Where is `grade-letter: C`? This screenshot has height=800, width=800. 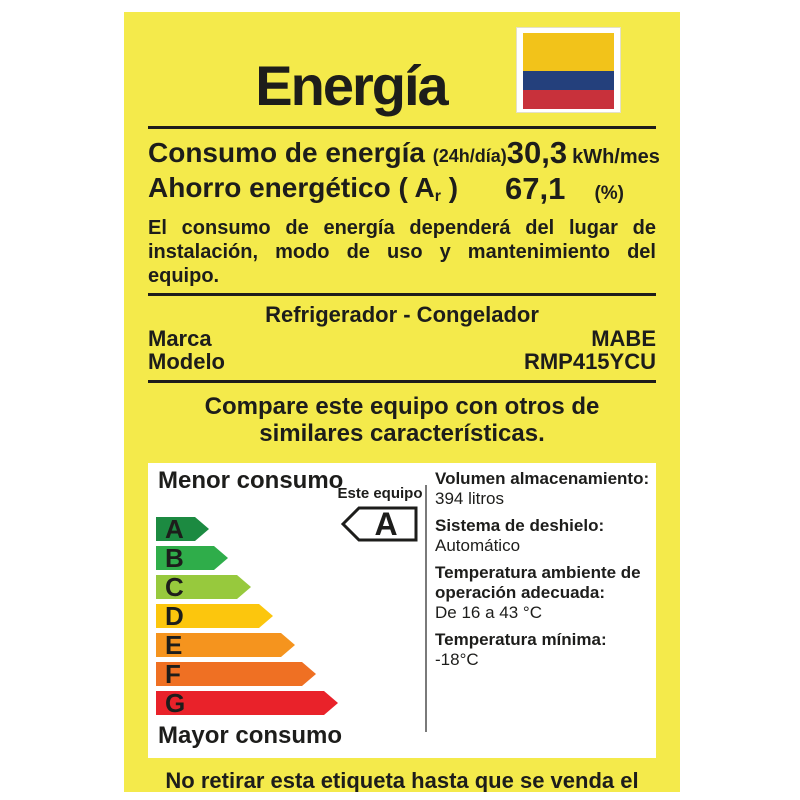 grade-letter: C is located at coordinates (174, 587).